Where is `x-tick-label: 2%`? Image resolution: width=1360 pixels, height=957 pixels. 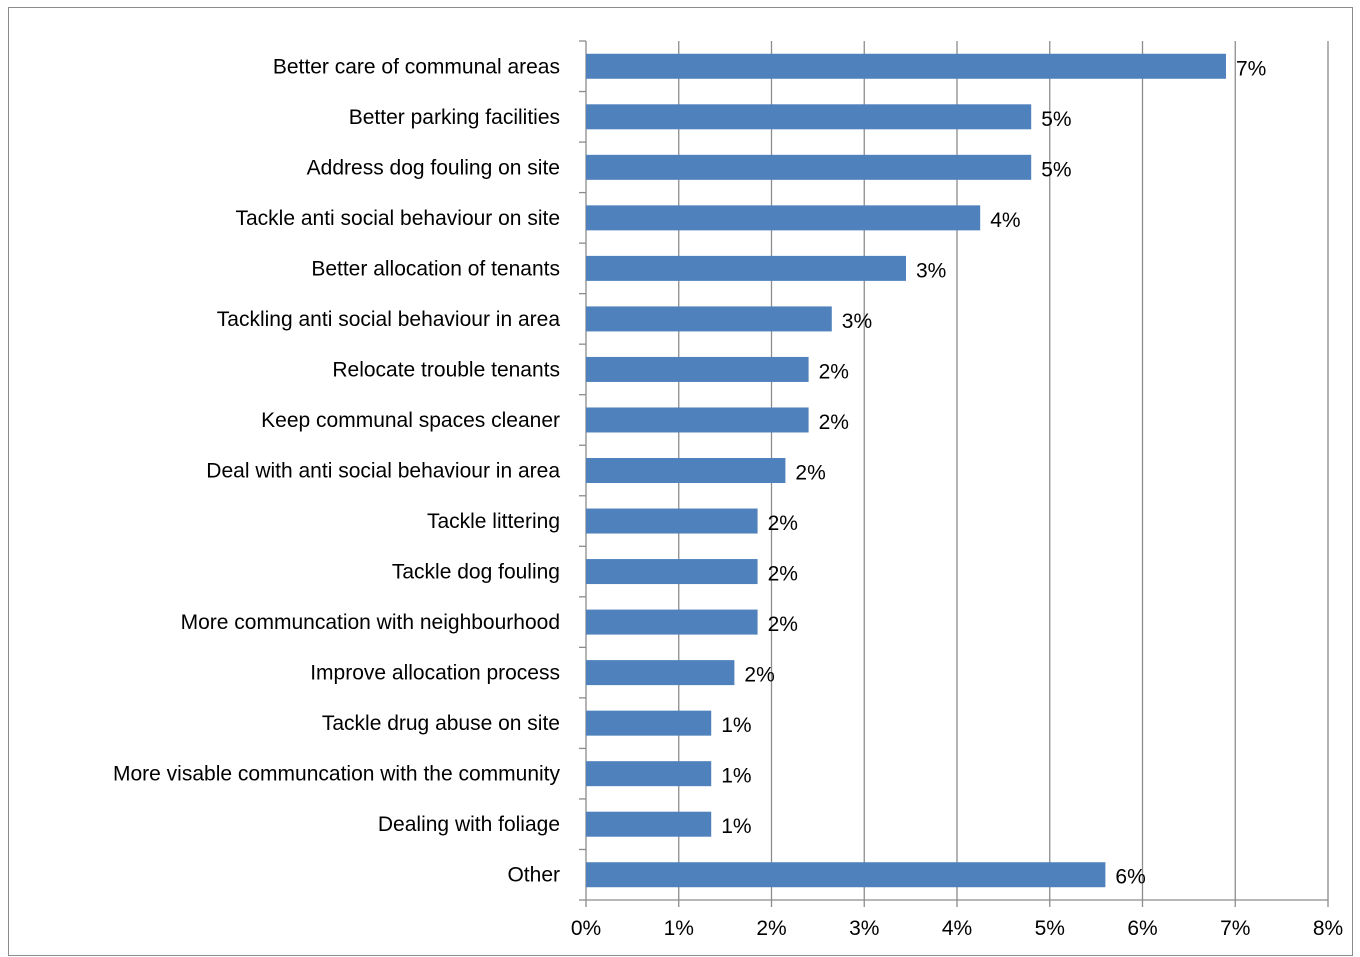
x-tick-label: 2% is located at coordinates (771, 928).